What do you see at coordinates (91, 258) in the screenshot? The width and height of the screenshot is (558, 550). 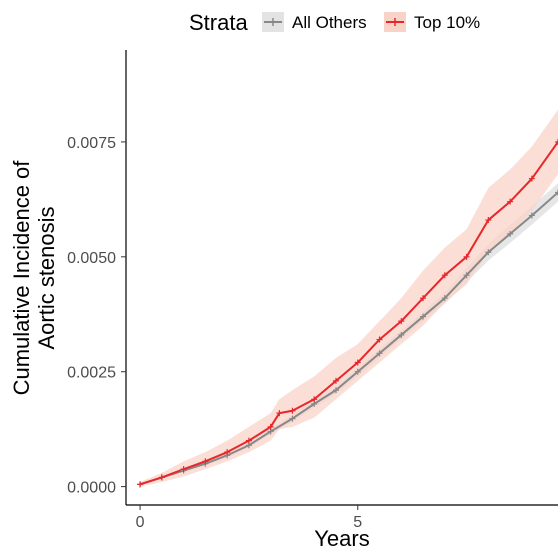 I see `y-tick-label: 0.0050` at bounding box center [91, 258].